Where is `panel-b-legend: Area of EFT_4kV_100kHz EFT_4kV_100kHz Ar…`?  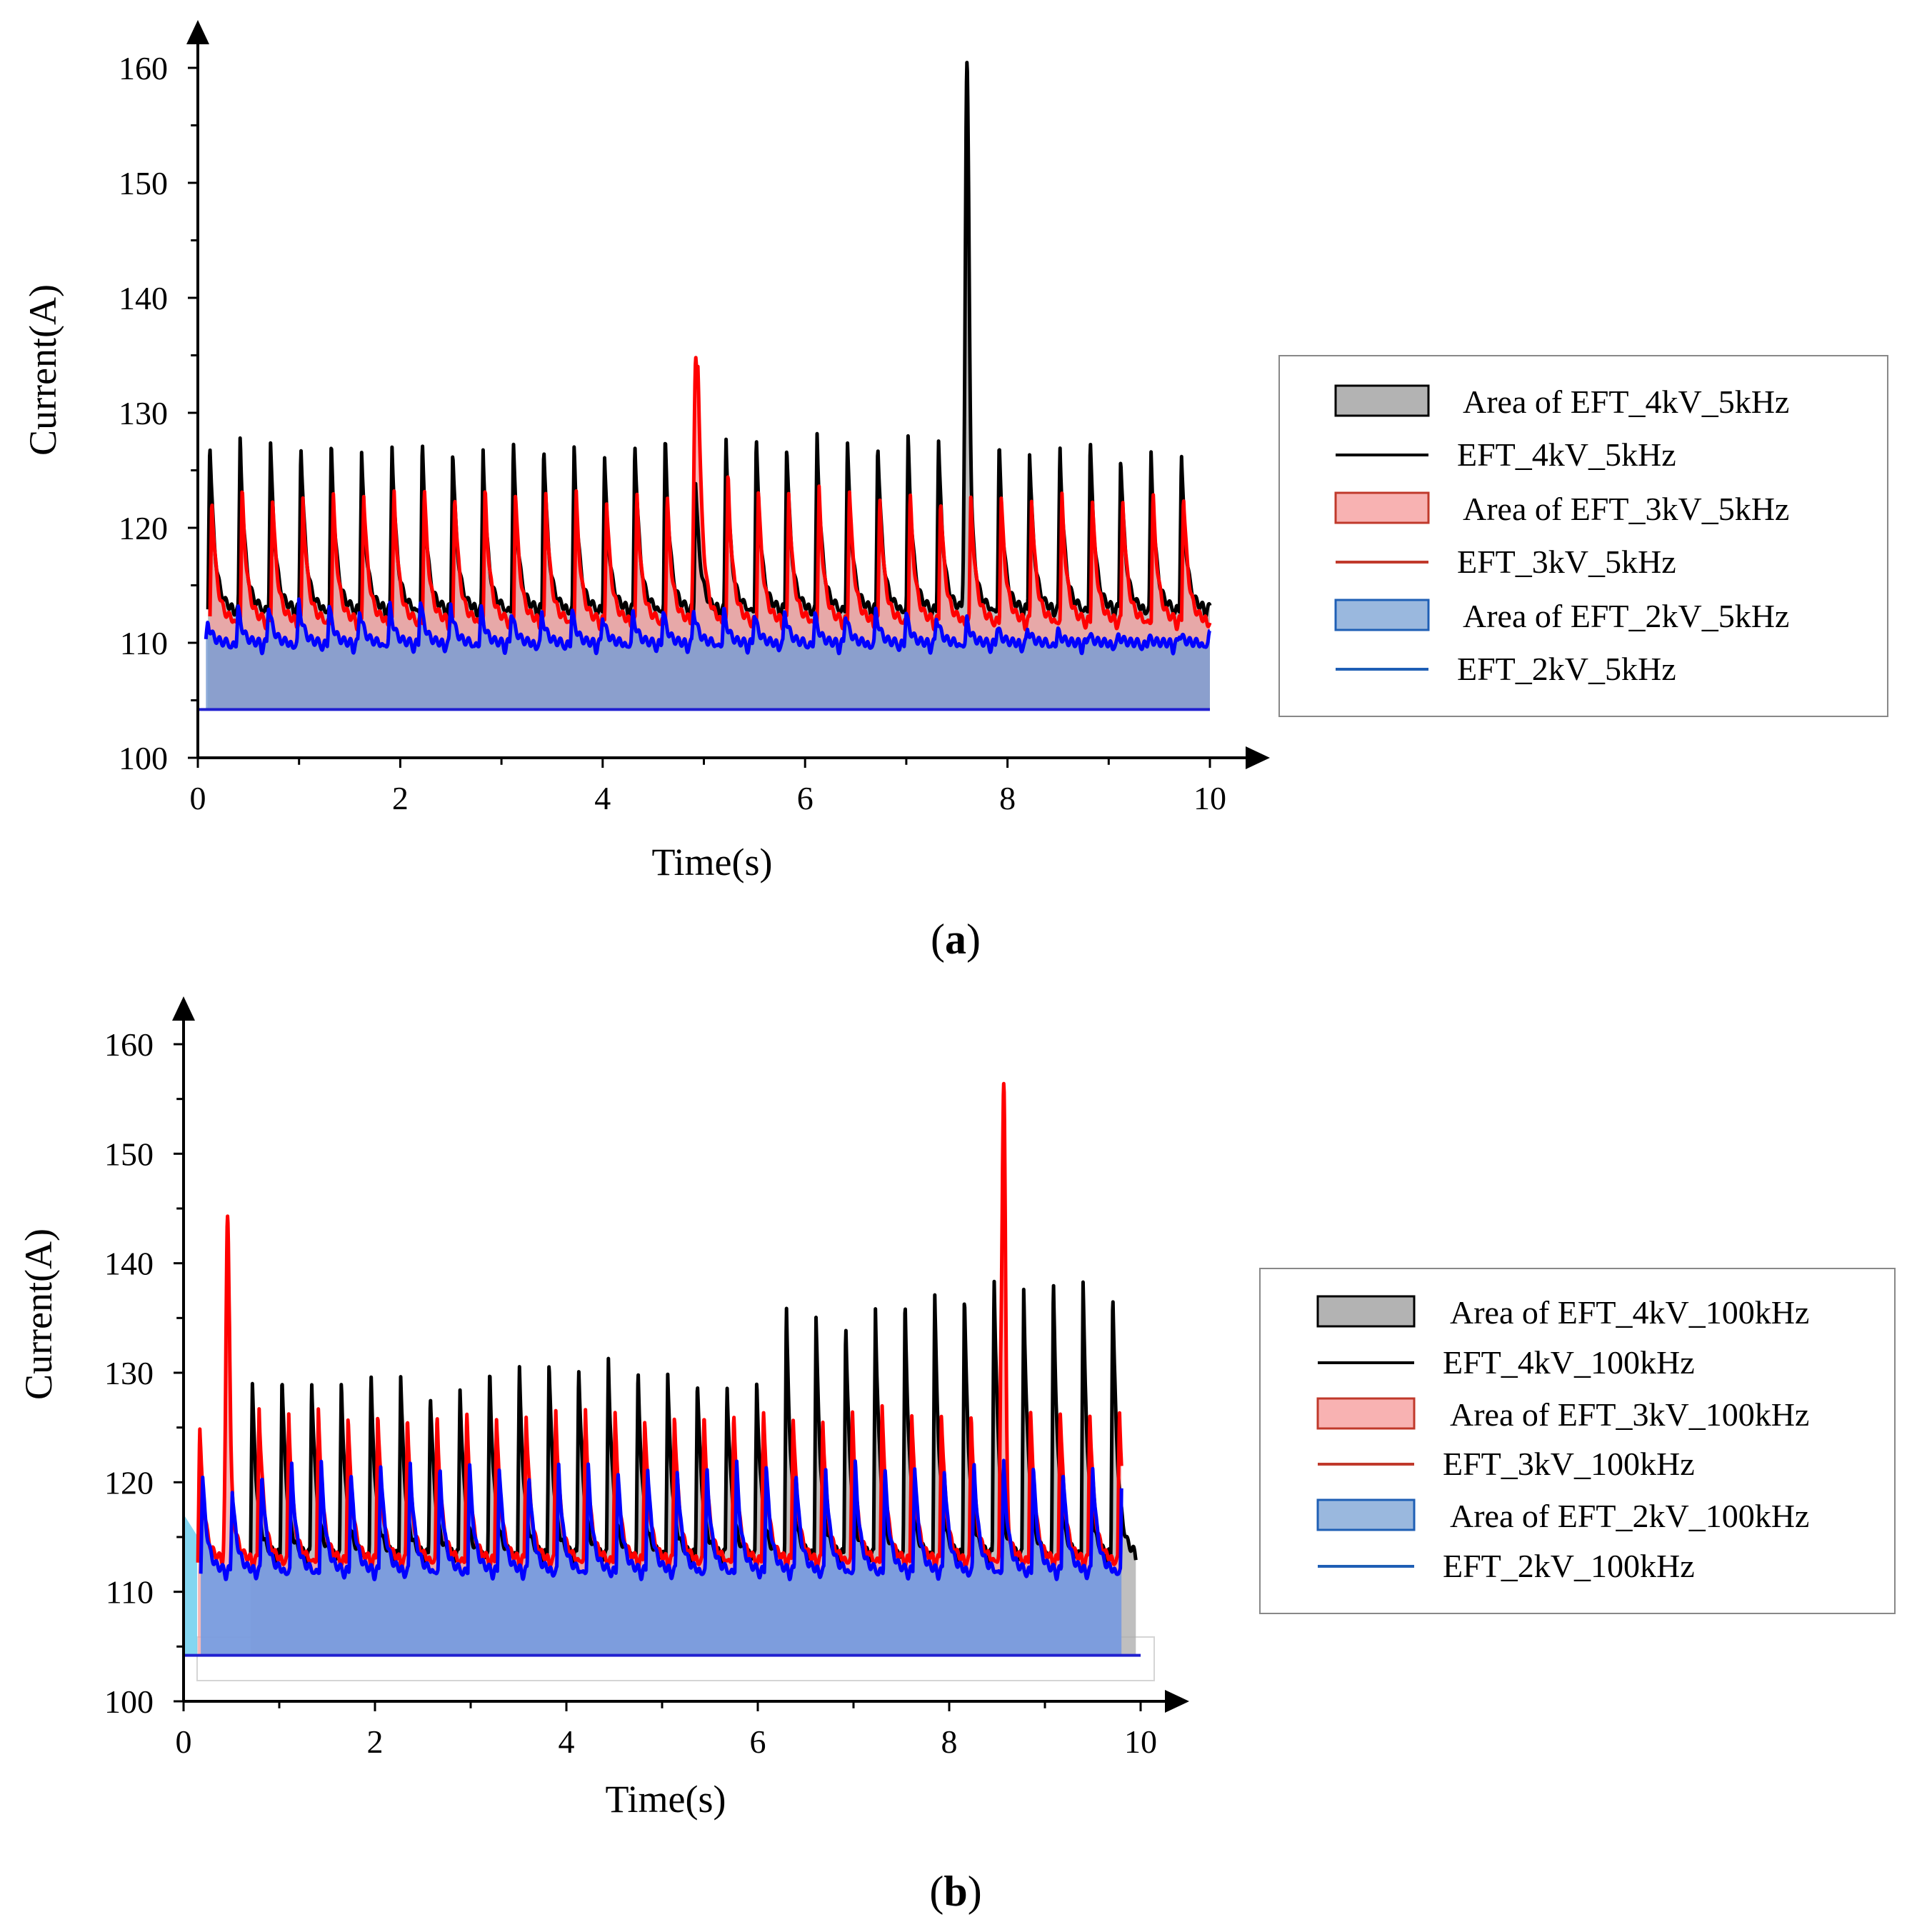 panel-b-legend: Area of EFT_4kV_100kHz EFT_4kV_100kHz Ar… is located at coordinates (1577, 1441).